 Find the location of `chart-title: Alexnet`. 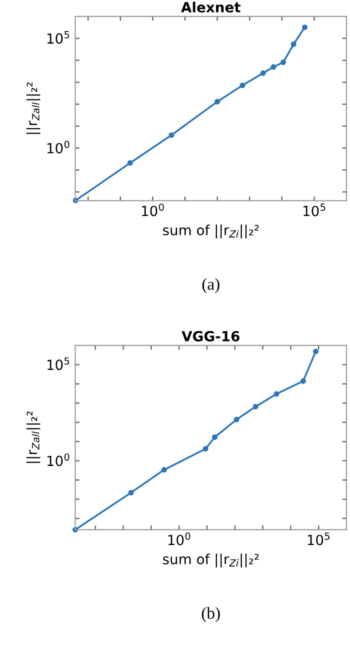

chart-title: Alexnet is located at coordinates (210, 7).